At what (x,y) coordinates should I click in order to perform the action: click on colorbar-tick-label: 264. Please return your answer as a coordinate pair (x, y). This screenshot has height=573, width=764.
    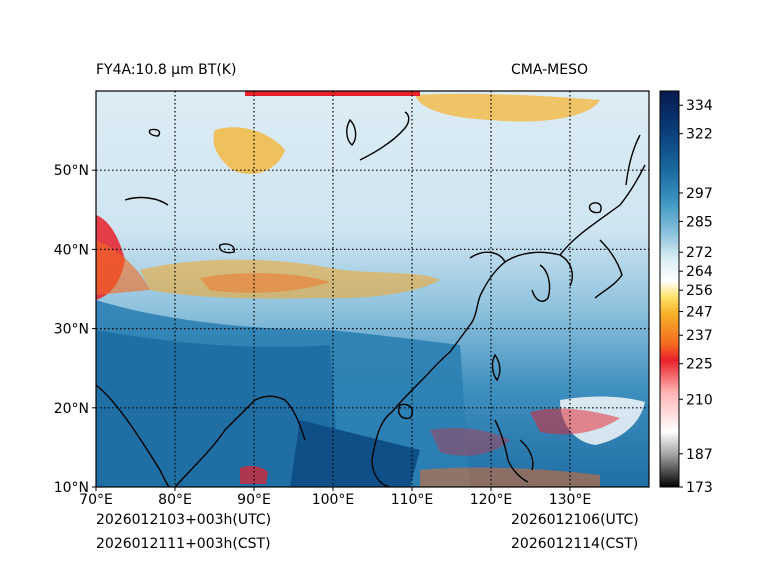
    Looking at the image, I should click on (699, 272).